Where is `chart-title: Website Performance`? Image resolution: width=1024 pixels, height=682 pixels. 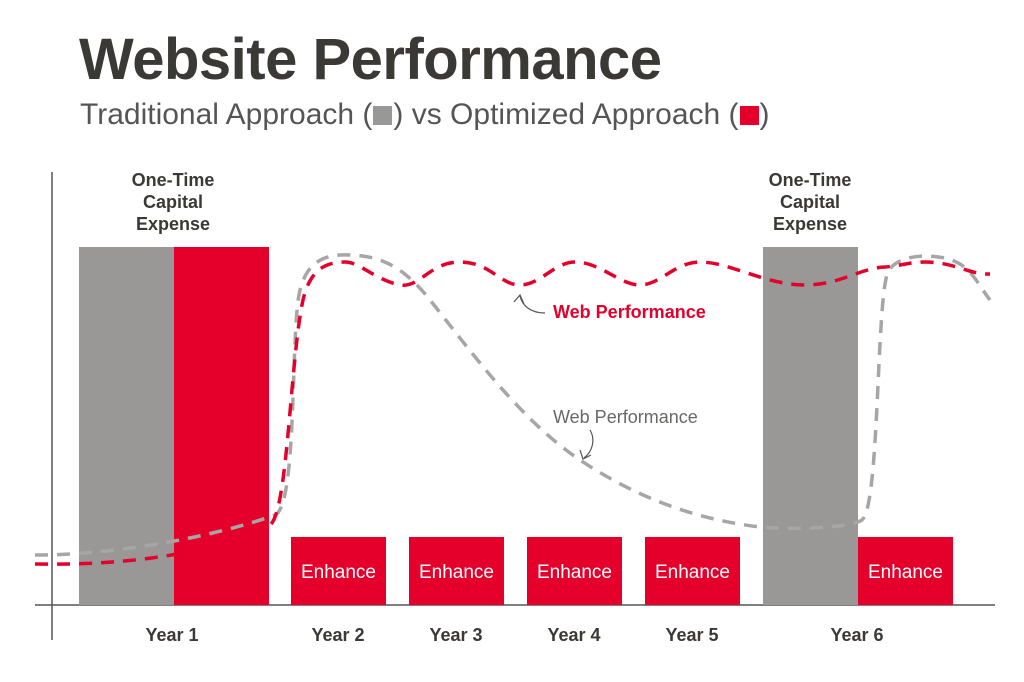 chart-title: Website Performance is located at coordinates (370, 59).